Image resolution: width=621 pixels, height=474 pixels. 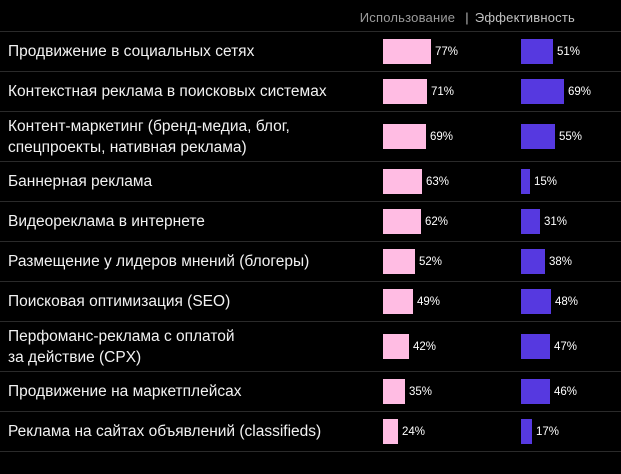 What do you see at coordinates (131, 51) in the screenshot?
I see `category-label: Продвижение в социальных сетях` at bounding box center [131, 51].